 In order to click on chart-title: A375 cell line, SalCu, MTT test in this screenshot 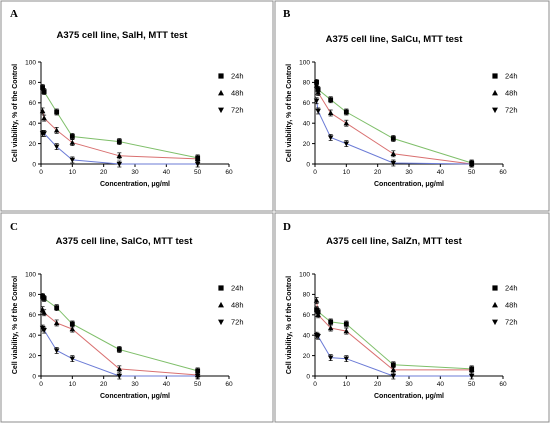, I will do `click(395, 39)`.